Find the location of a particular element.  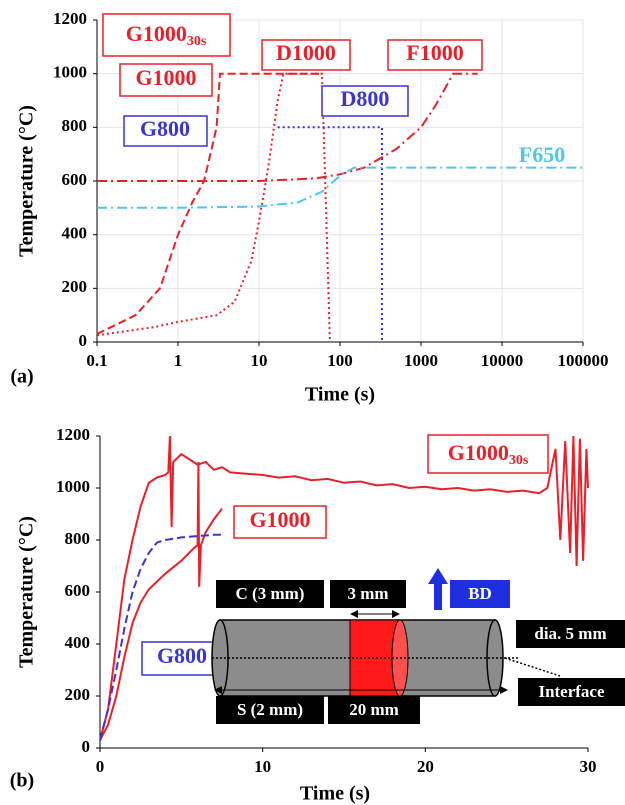

panel-label: (b) is located at coordinates (22, 781).